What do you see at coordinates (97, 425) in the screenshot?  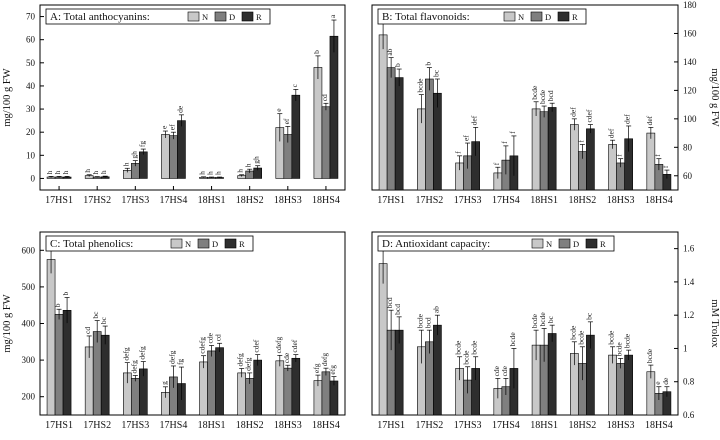 I see `x-tick-label: 17HS2` at bounding box center [97, 425].